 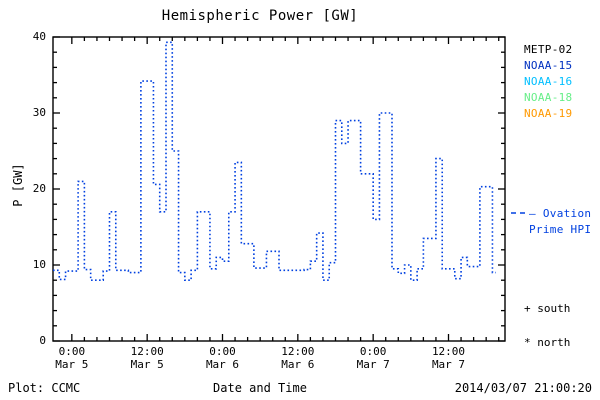 I want to click on page-title: Hemispheric Power [GW], so click(x=260, y=16).